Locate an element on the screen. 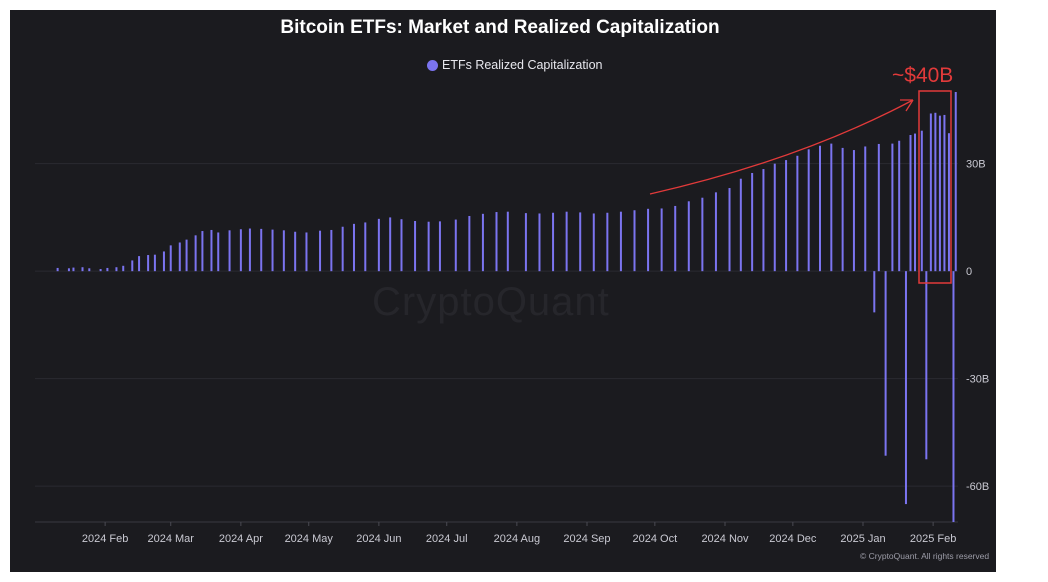  legend-label: ETFs Realized Capitalization is located at coordinates (522, 65).